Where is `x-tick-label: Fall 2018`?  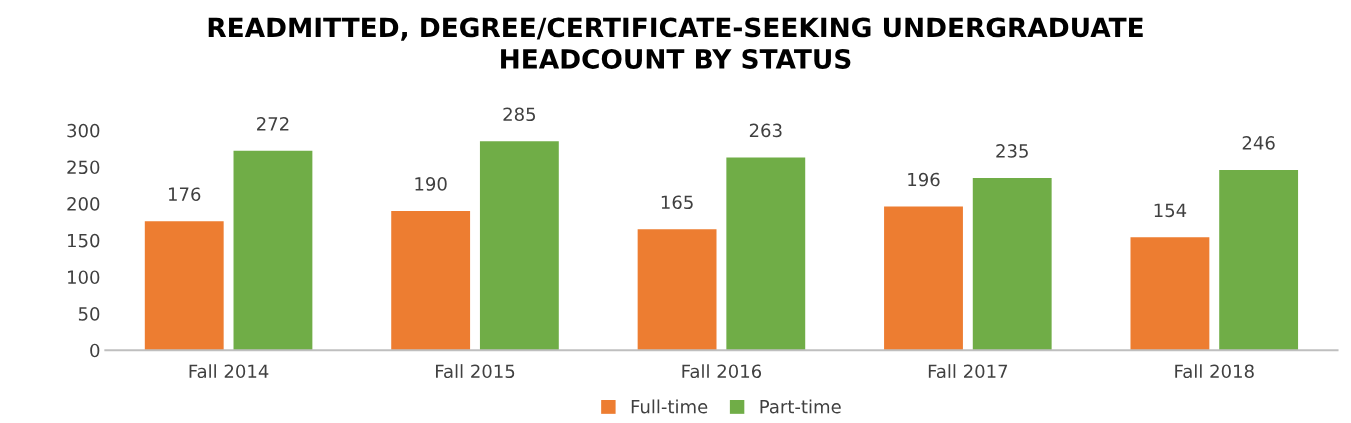 x-tick-label: Fall 2018 is located at coordinates (1214, 371).